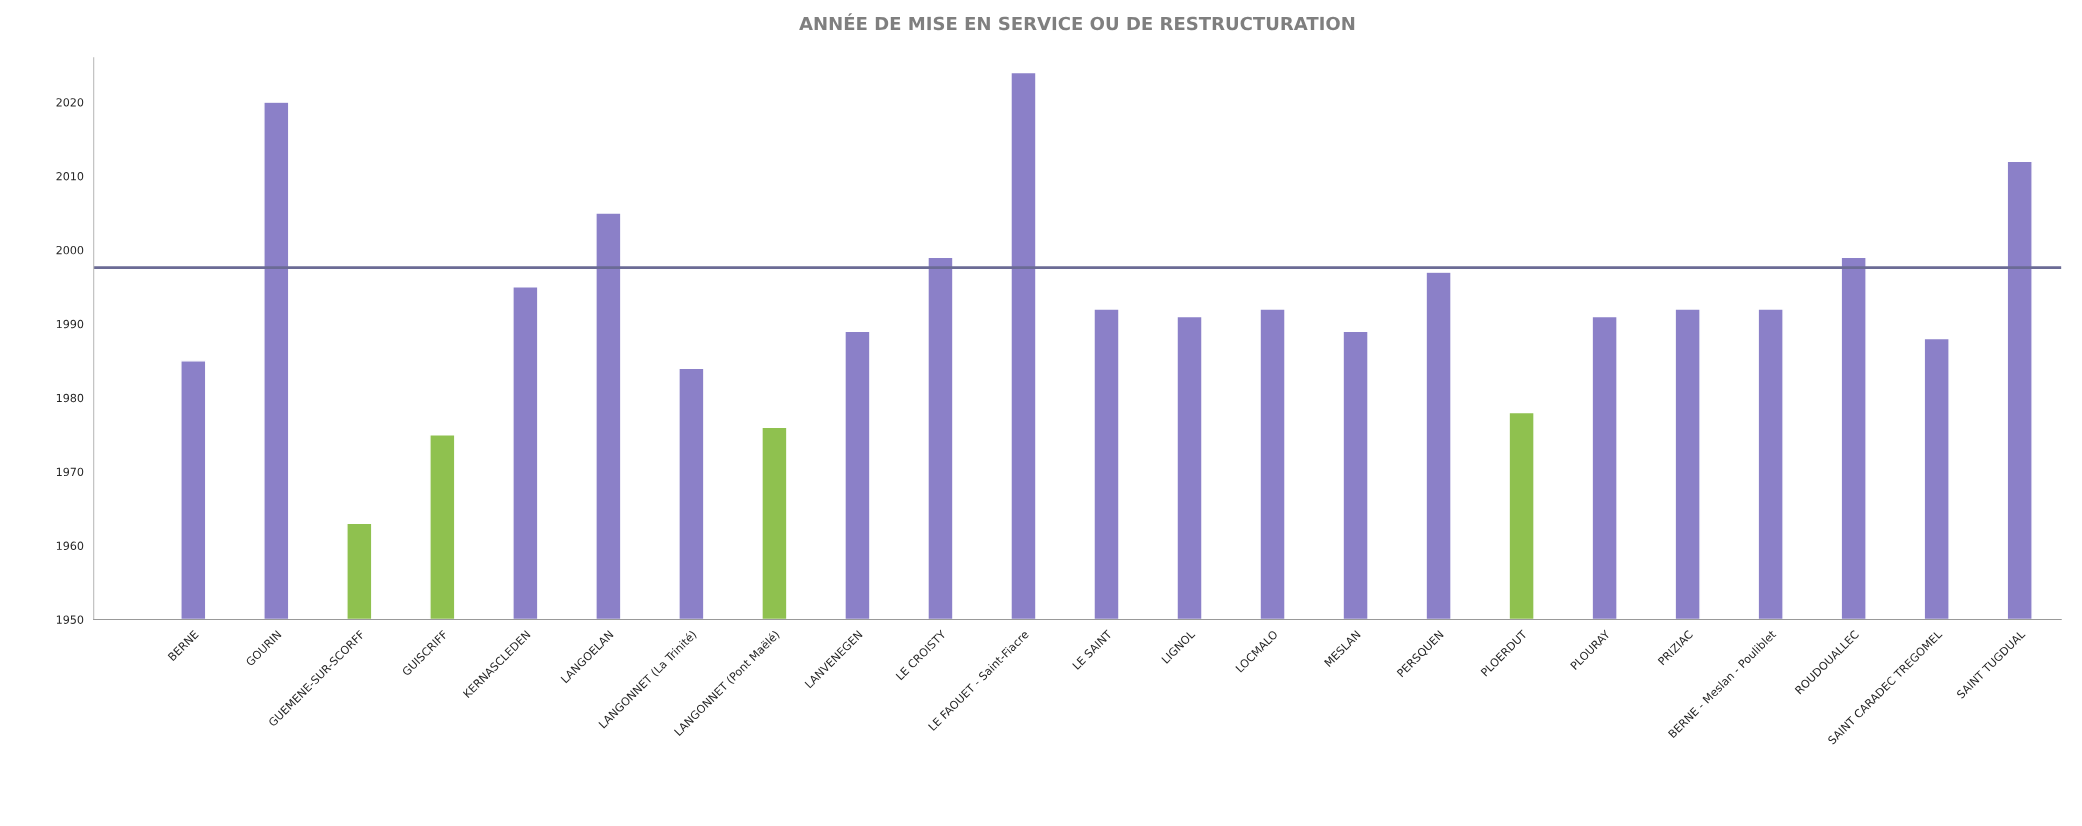 The width and height of the screenshot is (2082, 826). Describe the element at coordinates (70, 176) in the screenshot. I see `y-tick-label: 2010` at that location.